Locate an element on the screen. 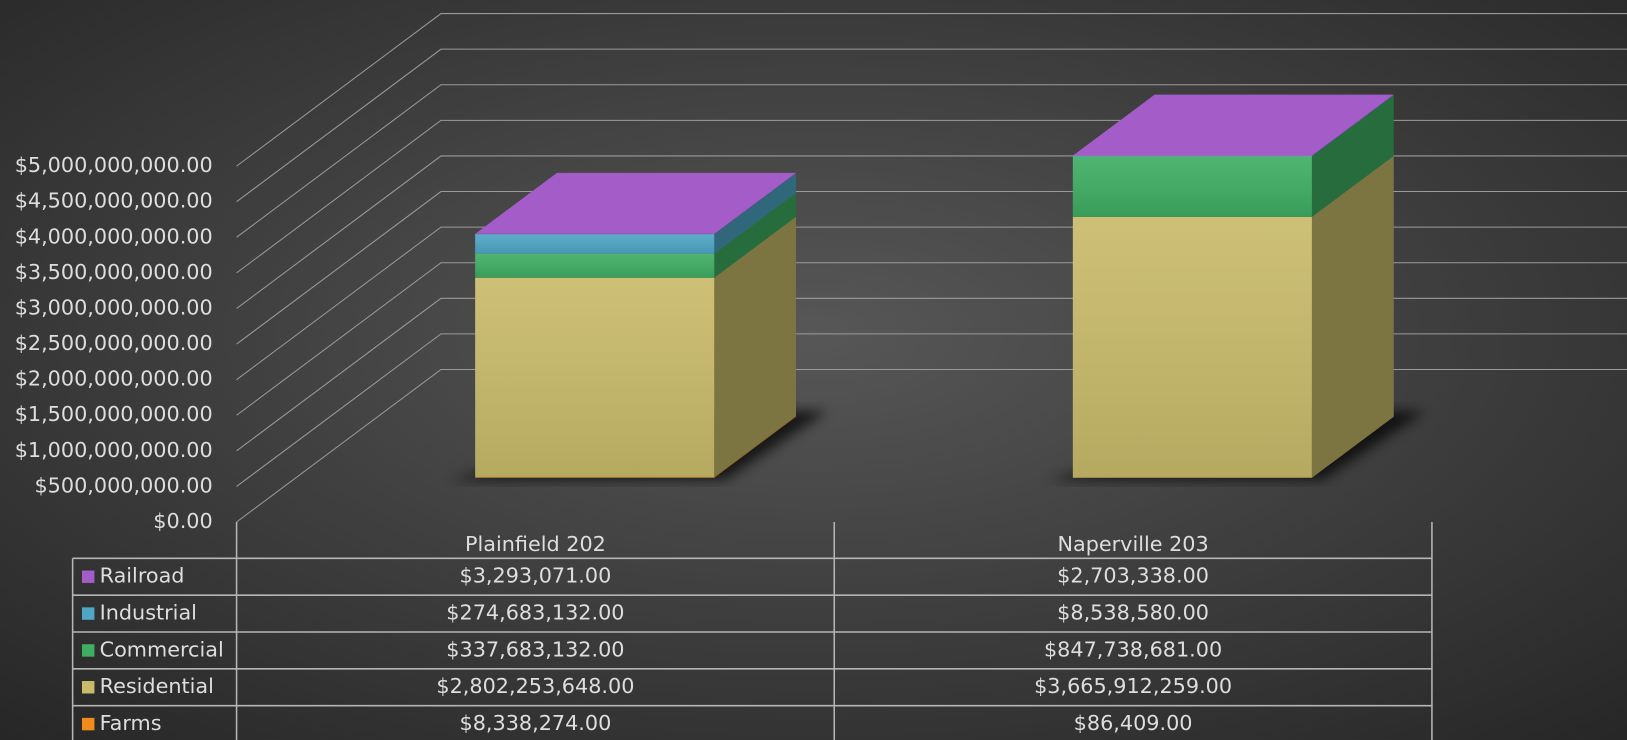  x-tick-label: Plainfield 202 is located at coordinates (535, 544).